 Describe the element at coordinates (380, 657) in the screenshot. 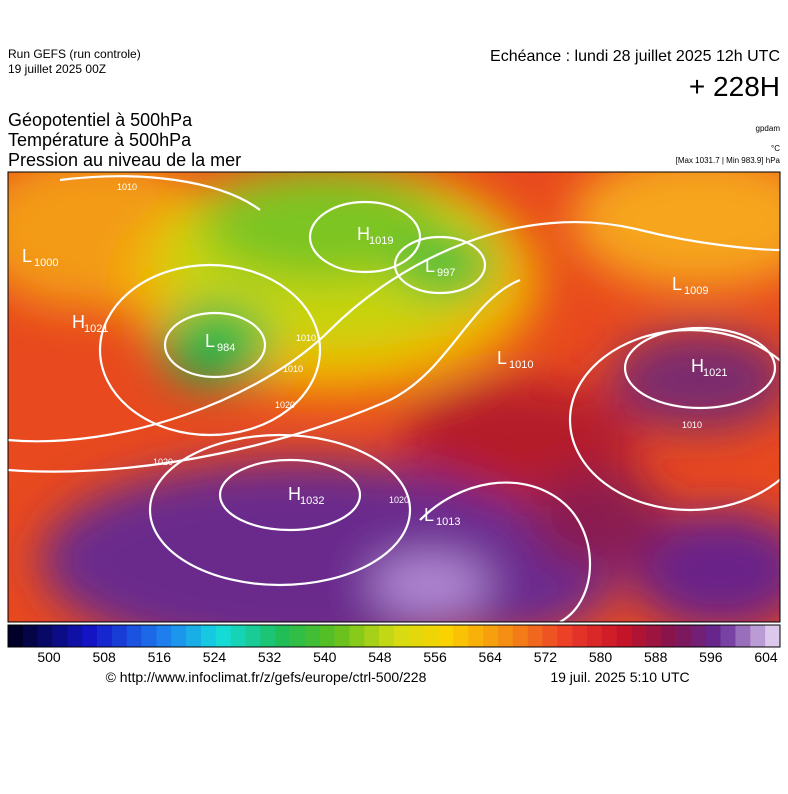

I see `colorbar-tick-label: 548` at that location.